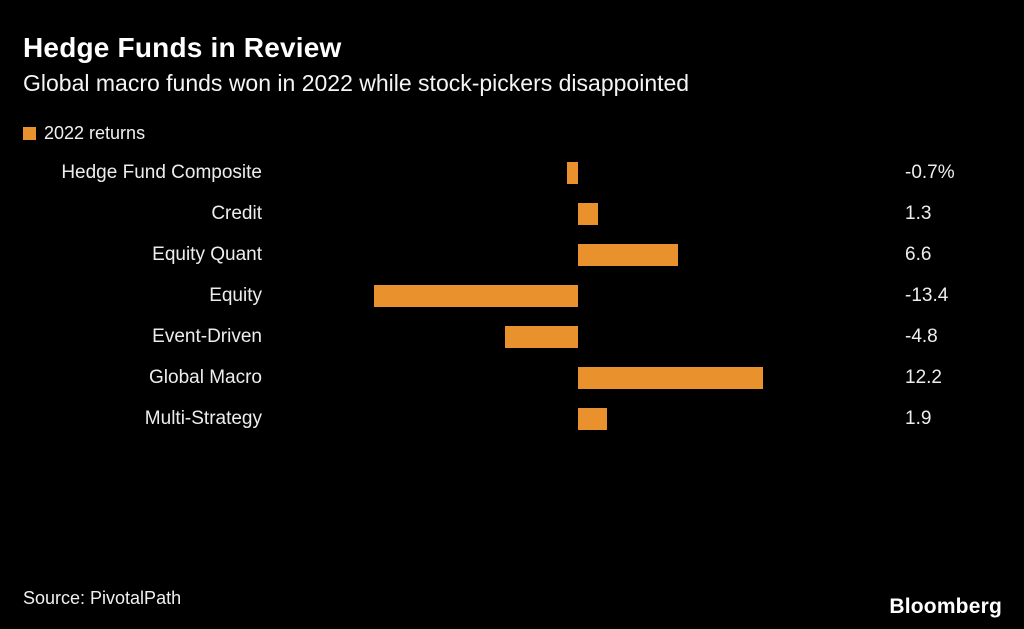 This screenshot has height=629, width=1024. What do you see at coordinates (236, 213) in the screenshot?
I see `category-label: Credit` at bounding box center [236, 213].